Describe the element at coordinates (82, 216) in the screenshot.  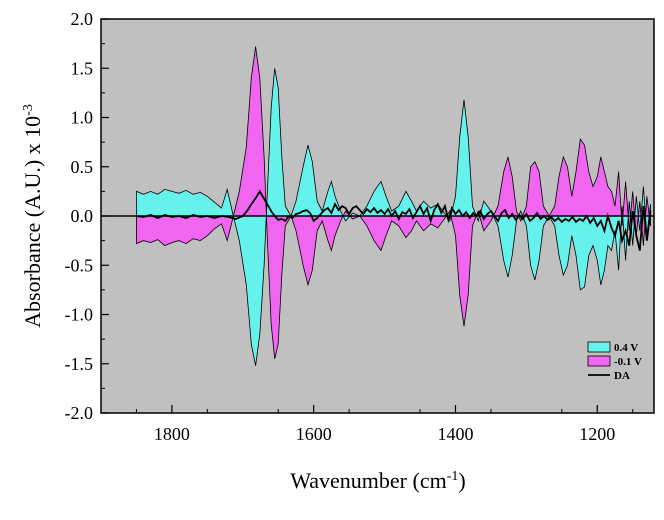
I see `y-tick-label: 0.0` at that location.